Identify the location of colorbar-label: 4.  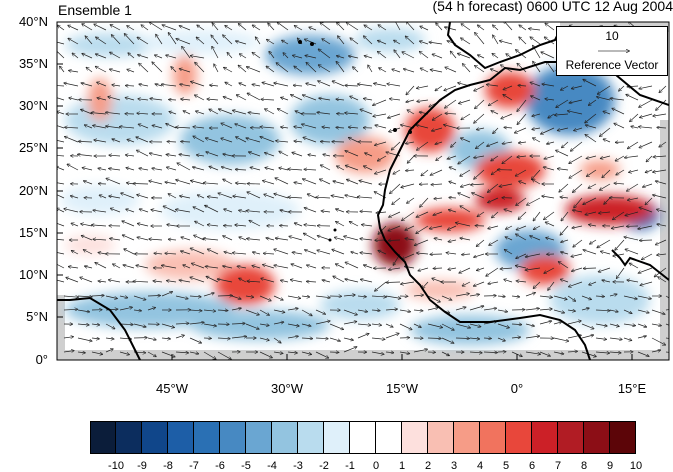
(480, 466).